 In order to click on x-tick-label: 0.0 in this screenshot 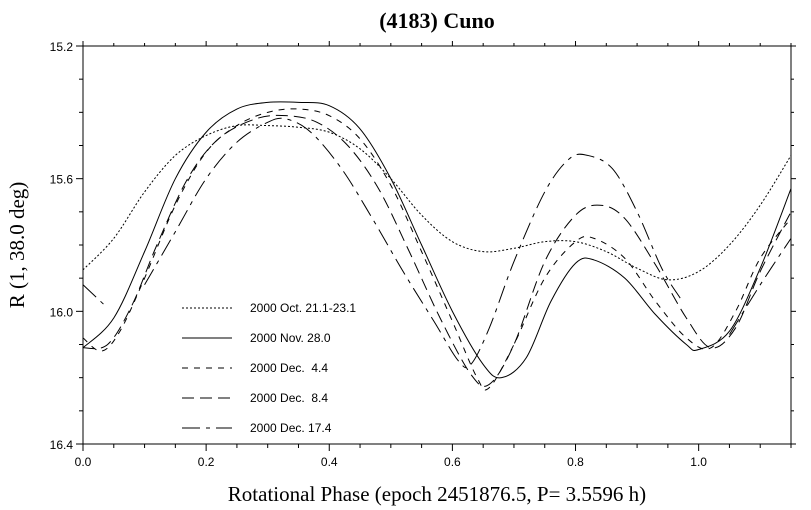, I will do `click(83, 462)`.